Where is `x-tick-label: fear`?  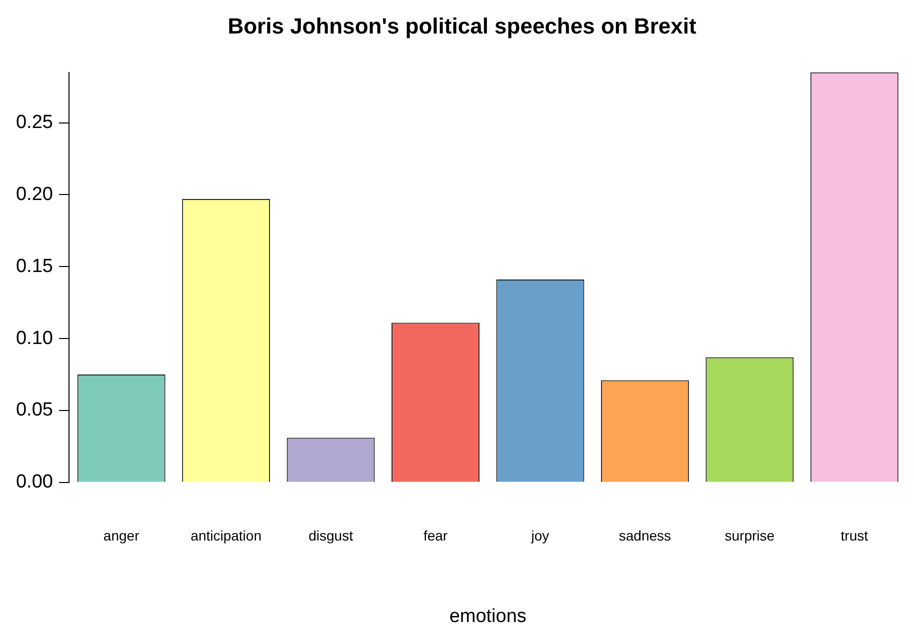 x-tick-label: fear is located at coordinates (435, 536).